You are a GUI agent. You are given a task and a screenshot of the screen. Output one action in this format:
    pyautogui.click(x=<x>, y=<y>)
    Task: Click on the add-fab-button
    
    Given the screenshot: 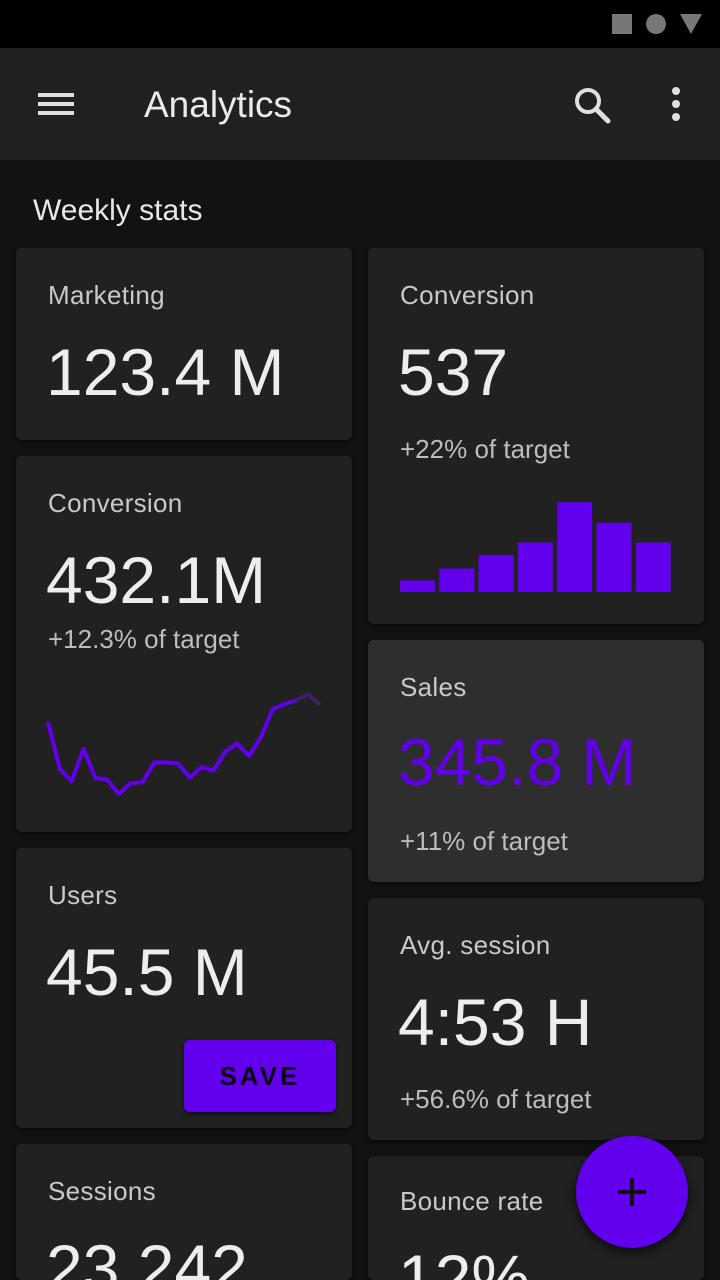 What is the action you would take?
    pyautogui.click(x=632, y=1192)
    